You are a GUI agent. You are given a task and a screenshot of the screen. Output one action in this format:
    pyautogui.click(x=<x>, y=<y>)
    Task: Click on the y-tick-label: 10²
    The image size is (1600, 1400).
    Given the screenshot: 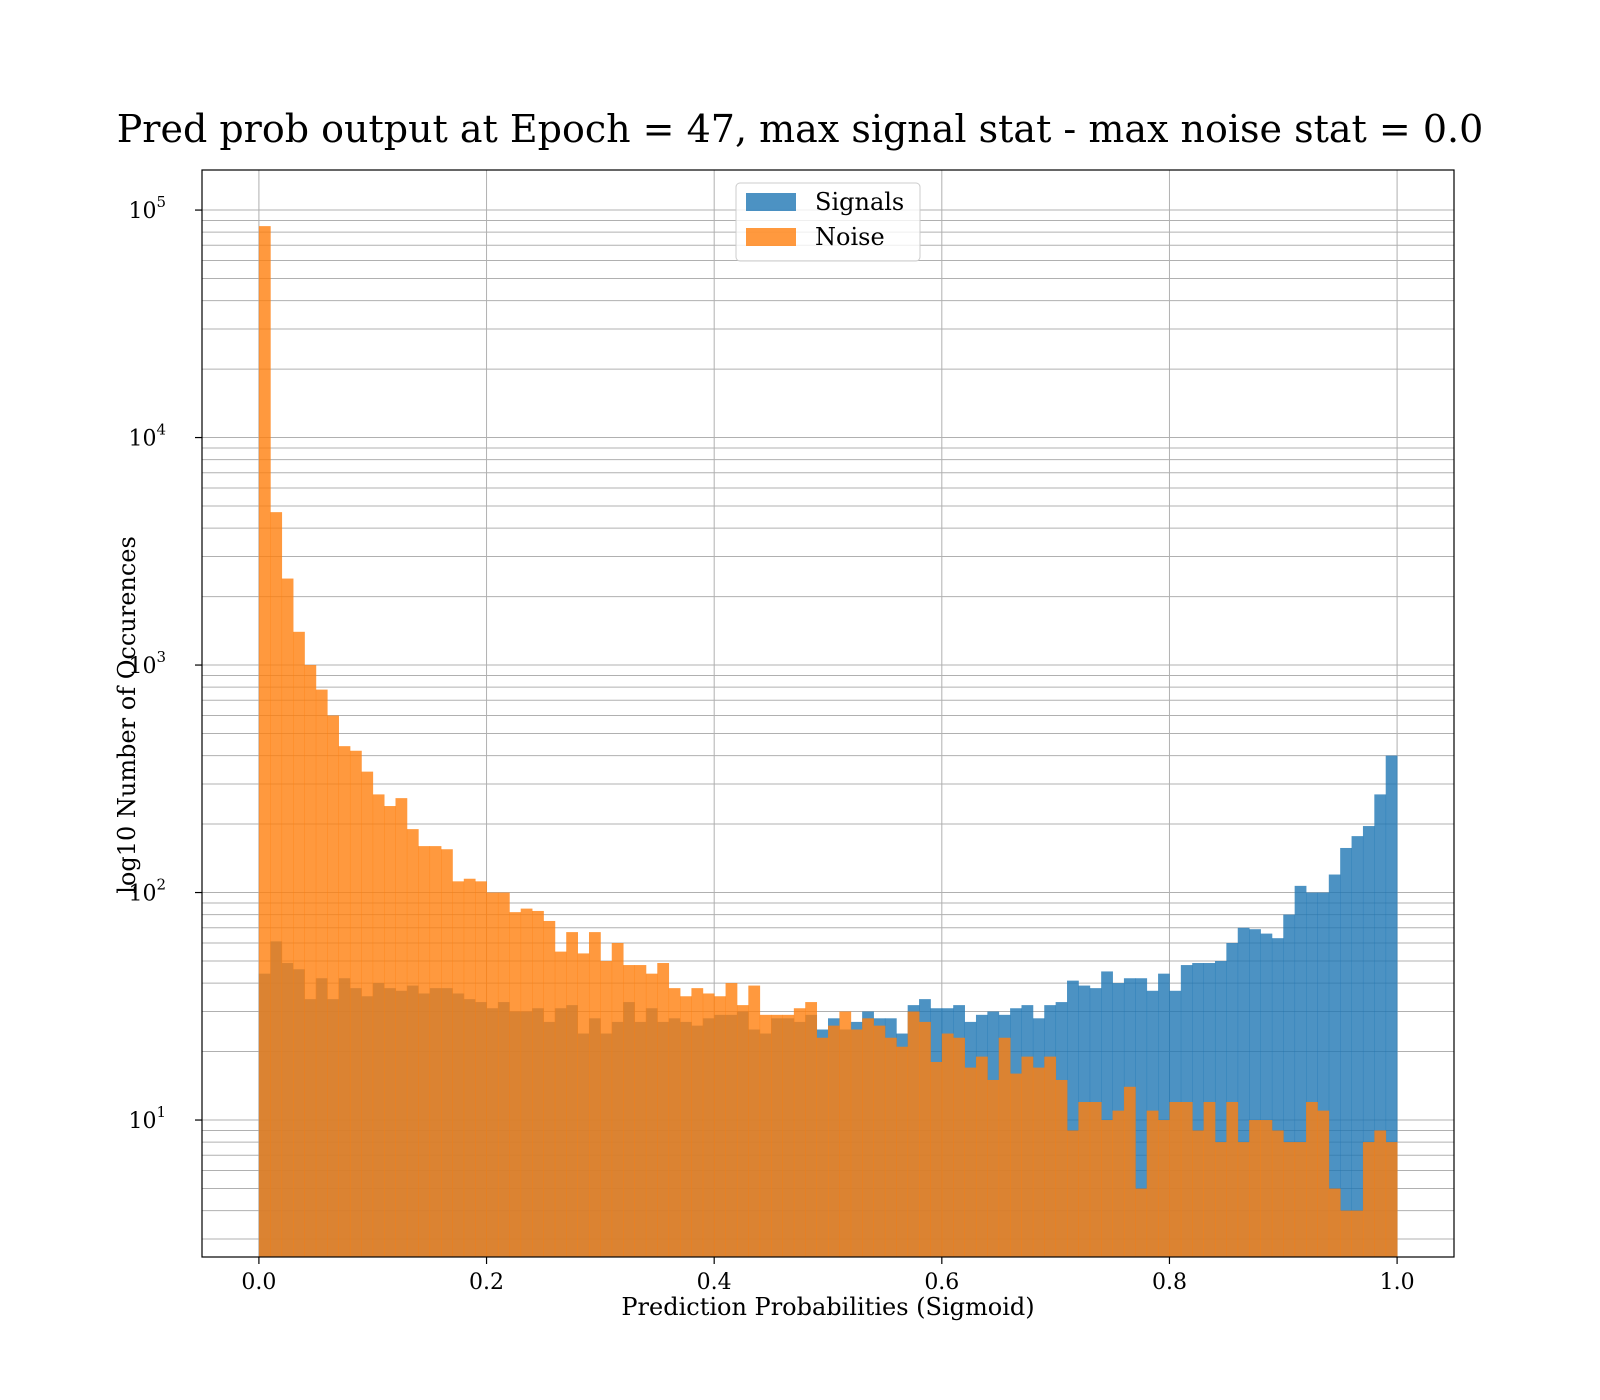 What is the action you would take?
    pyautogui.click(x=147, y=891)
    